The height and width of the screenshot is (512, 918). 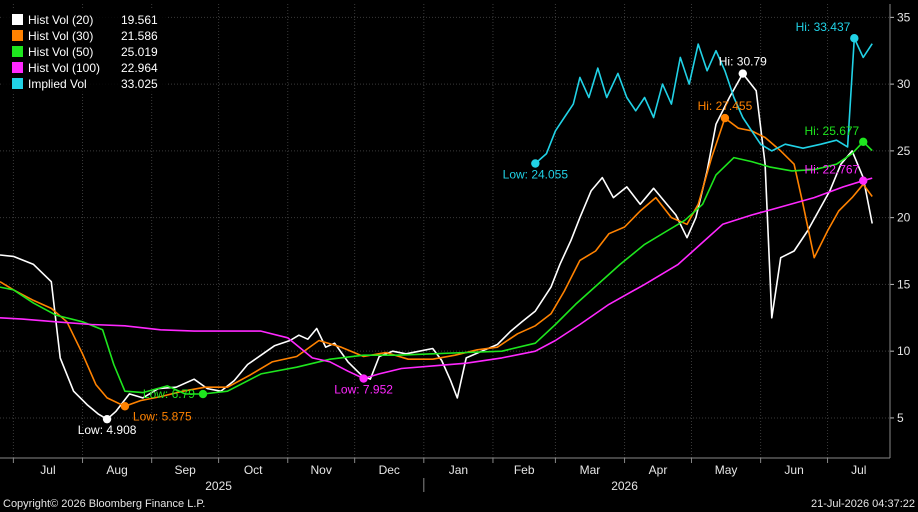 I want to click on x-month-label: Jun, so click(x=793, y=470).